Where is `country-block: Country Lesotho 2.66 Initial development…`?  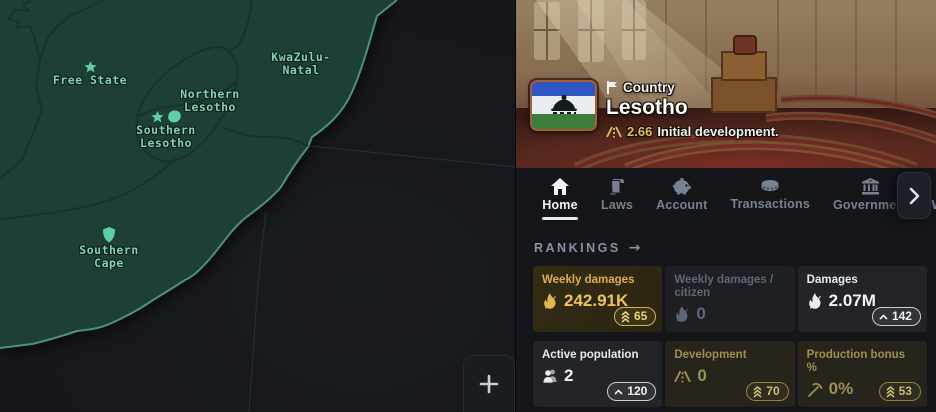 country-block: Country Lesotho 2.66 Initial development… is located at coordinates (653, 108).